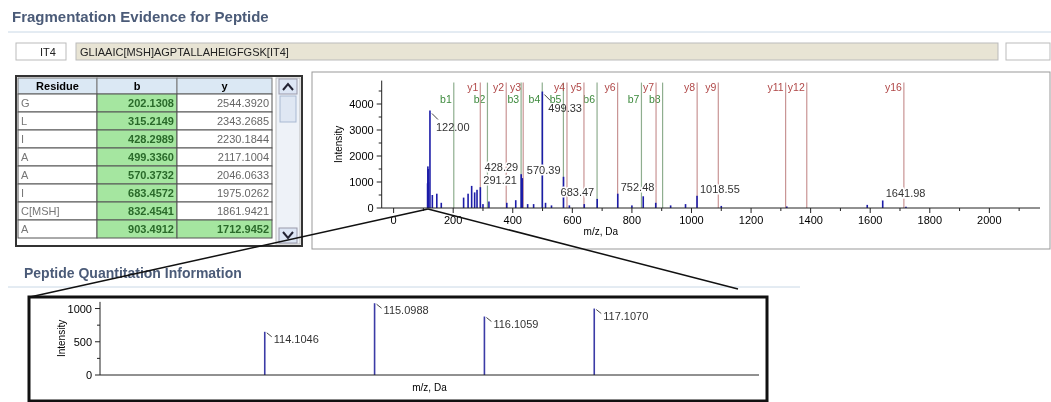  What do you see at coordinates (632, 220) in the screenshot?
I see `x-tick-label: 800` at bounding box center [632, 220].